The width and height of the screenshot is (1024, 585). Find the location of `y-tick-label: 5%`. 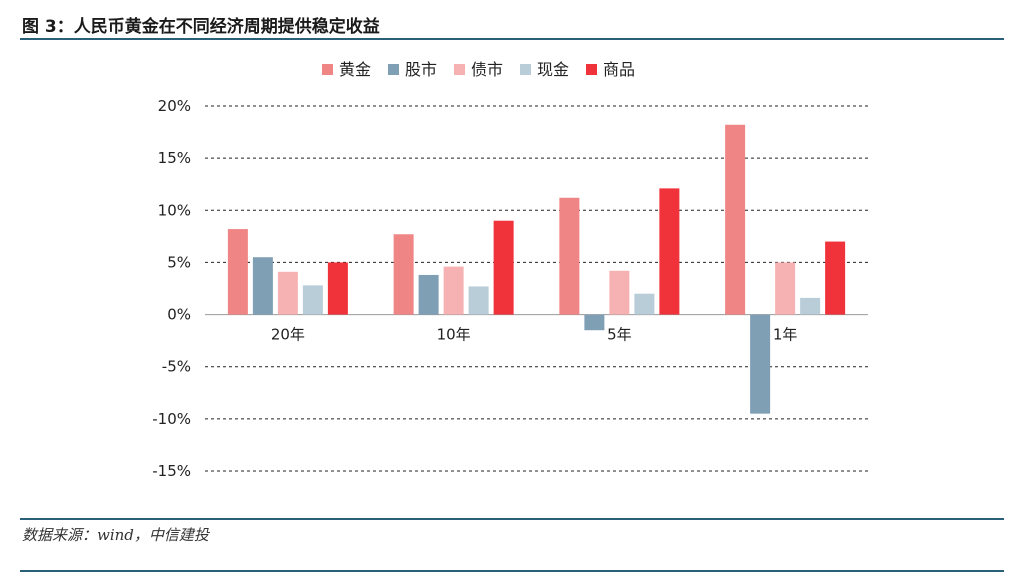

y-tick-label: 5% is located at coordinates (179, 262).